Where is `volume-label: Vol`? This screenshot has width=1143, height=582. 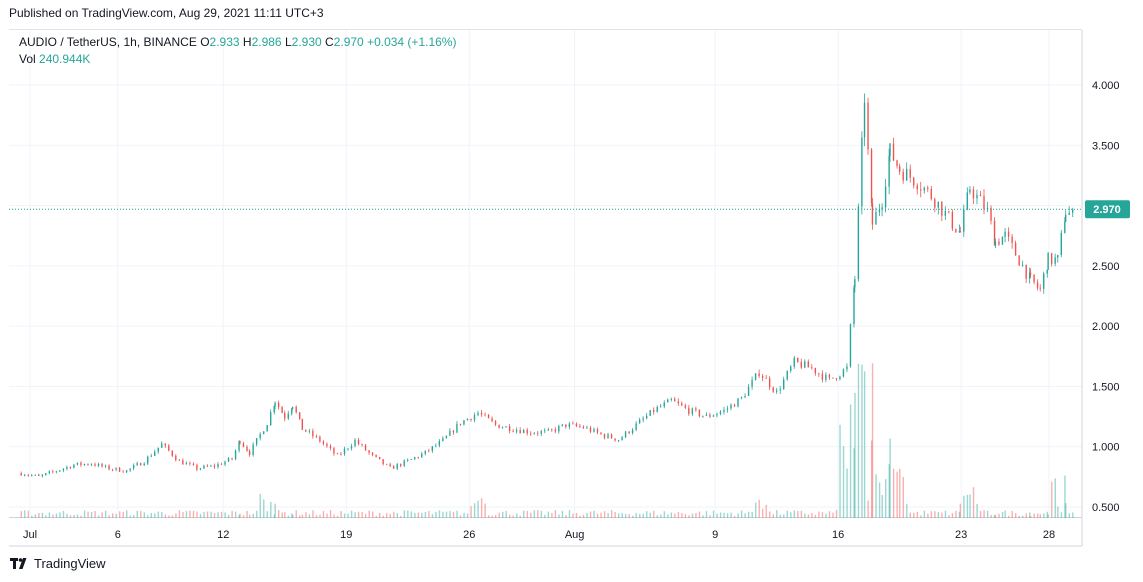 volume-label: Vol is located at coordinates (27, 59).